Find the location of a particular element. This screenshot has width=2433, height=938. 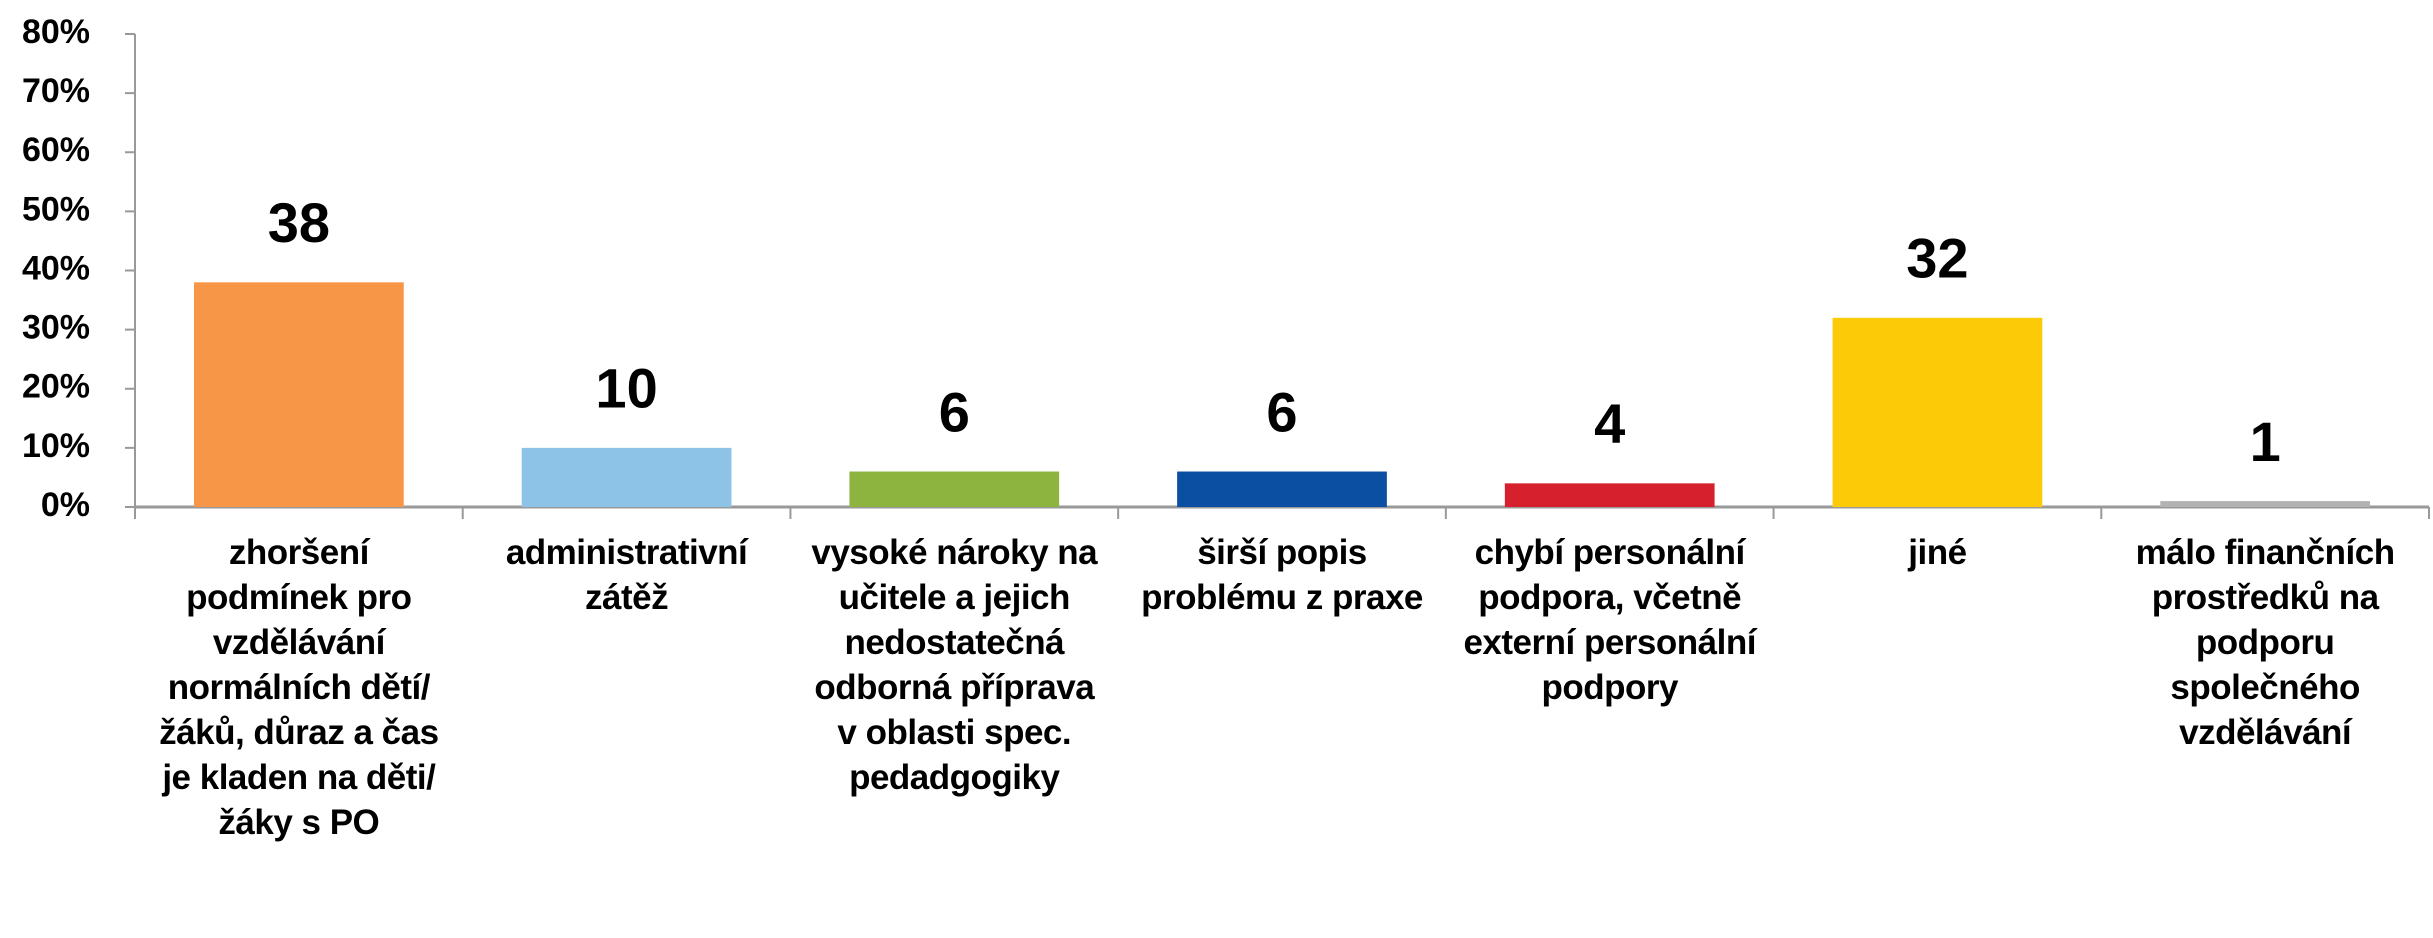

x-tick-label: administrativní zátěž is located at coordinates (626, 575).